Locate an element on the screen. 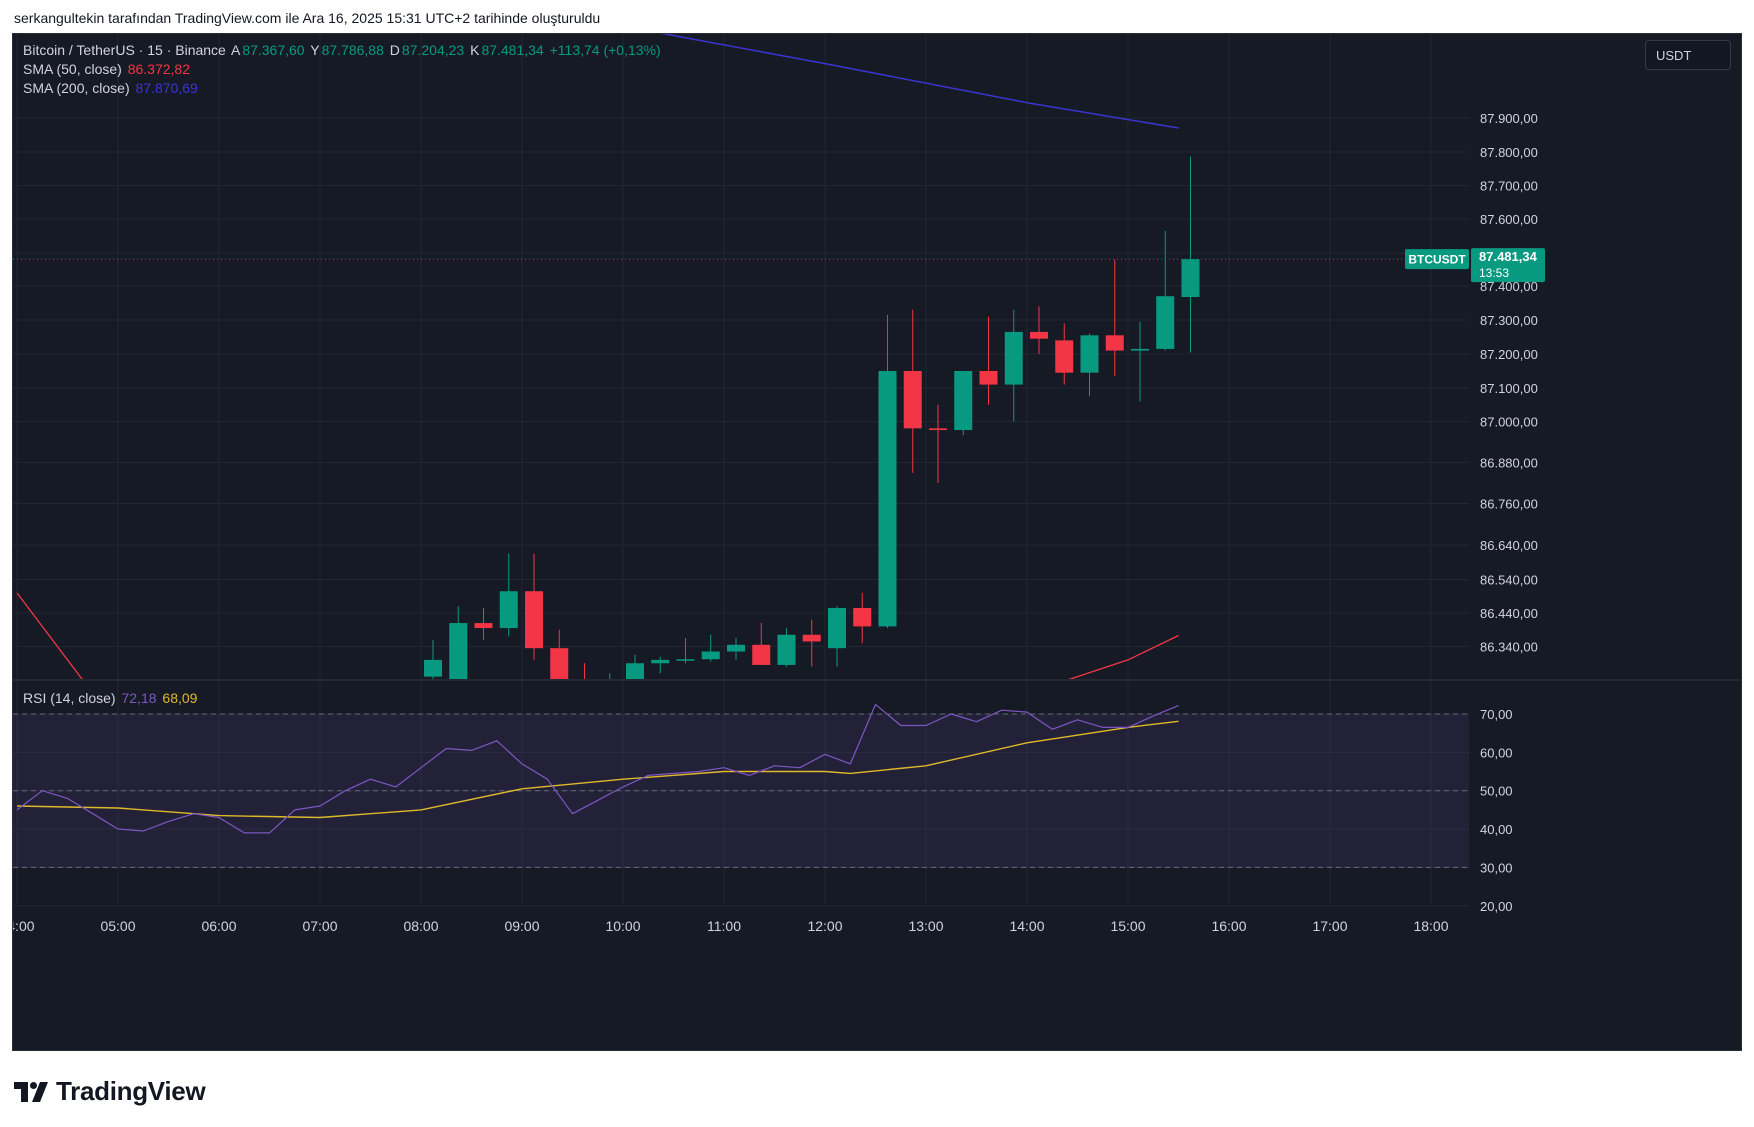  price-tag: BTCUSDT 87.481,34 13:53 is located at coordinates (1475, 265).